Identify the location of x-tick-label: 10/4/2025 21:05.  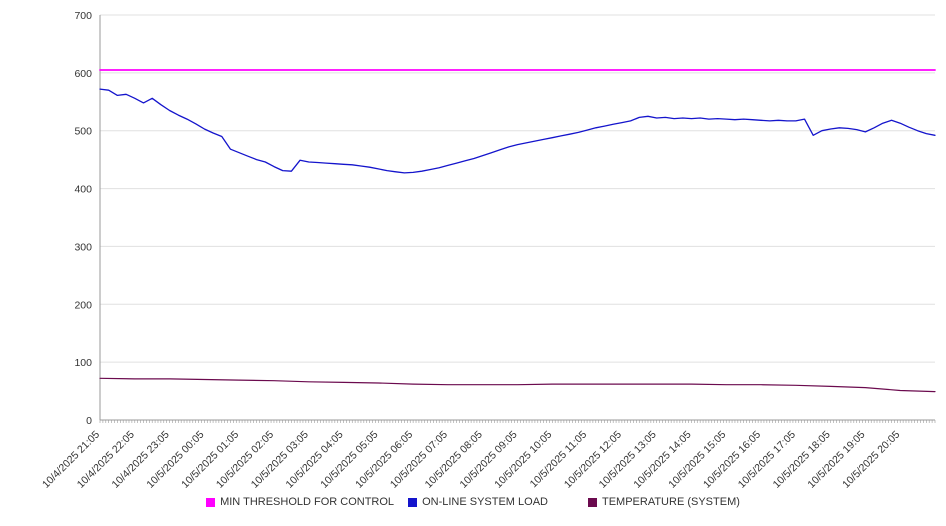
(71, 460).